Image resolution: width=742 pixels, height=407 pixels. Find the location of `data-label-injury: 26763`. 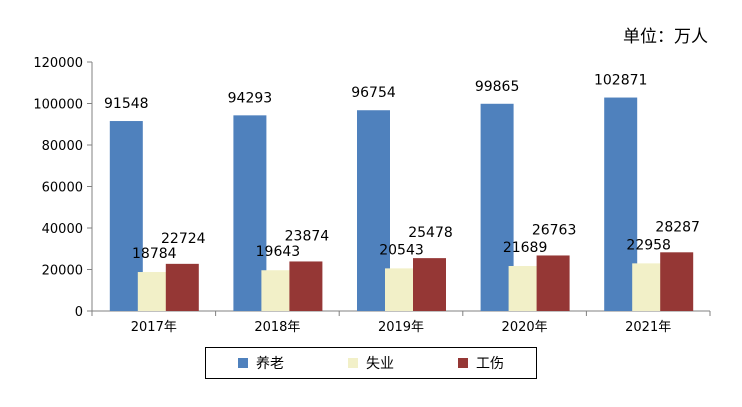

data-label-injury: 26763 is located at coordinates (554, 230).